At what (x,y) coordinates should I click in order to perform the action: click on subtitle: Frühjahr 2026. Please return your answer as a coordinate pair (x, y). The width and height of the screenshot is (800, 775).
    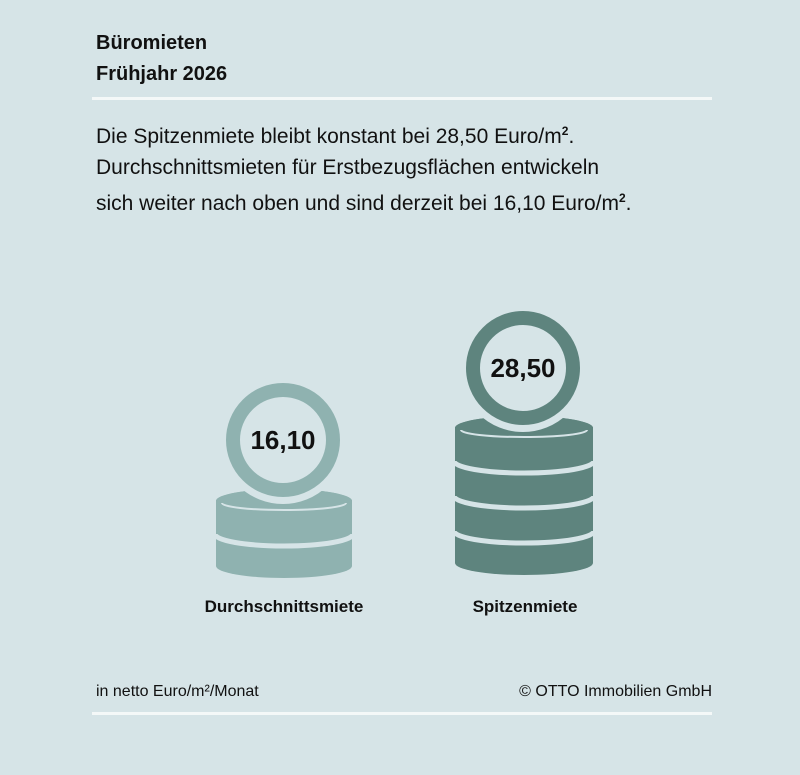
    Looking at the image, I should click on (162, 74).